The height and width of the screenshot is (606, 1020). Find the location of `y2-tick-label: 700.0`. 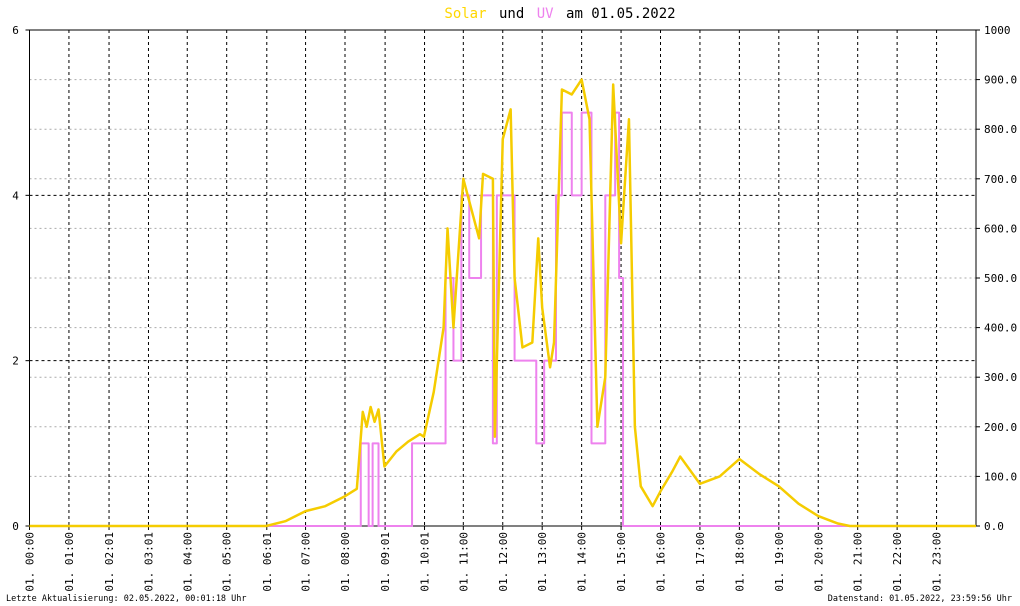

y2-tick-label: 700.0 is located at coordinates (1000, 179).